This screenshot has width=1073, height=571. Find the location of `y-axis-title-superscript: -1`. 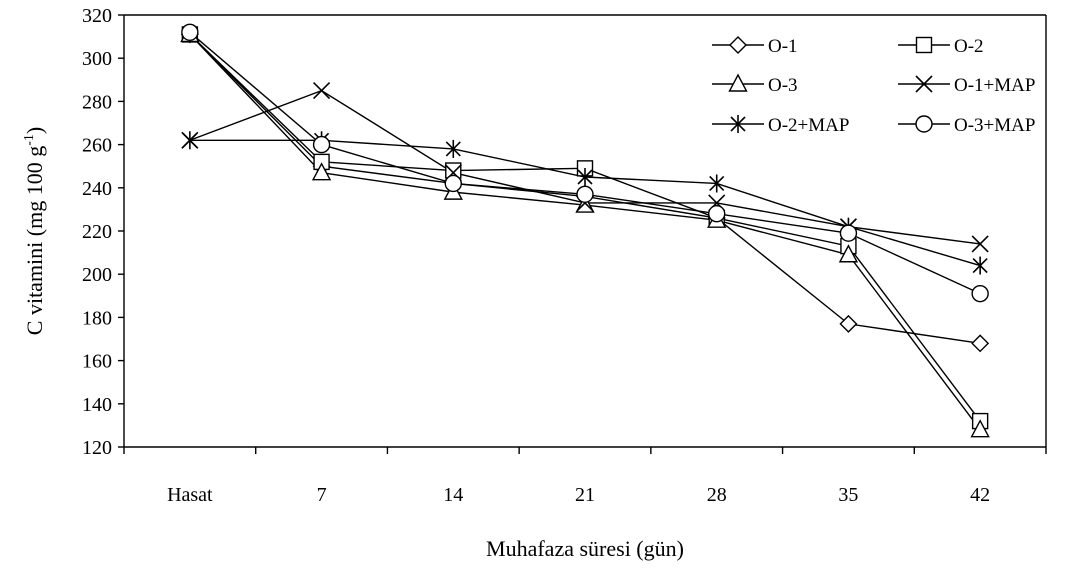

y-axis-title-superscript: -1 is located at coordinates (29, 140).